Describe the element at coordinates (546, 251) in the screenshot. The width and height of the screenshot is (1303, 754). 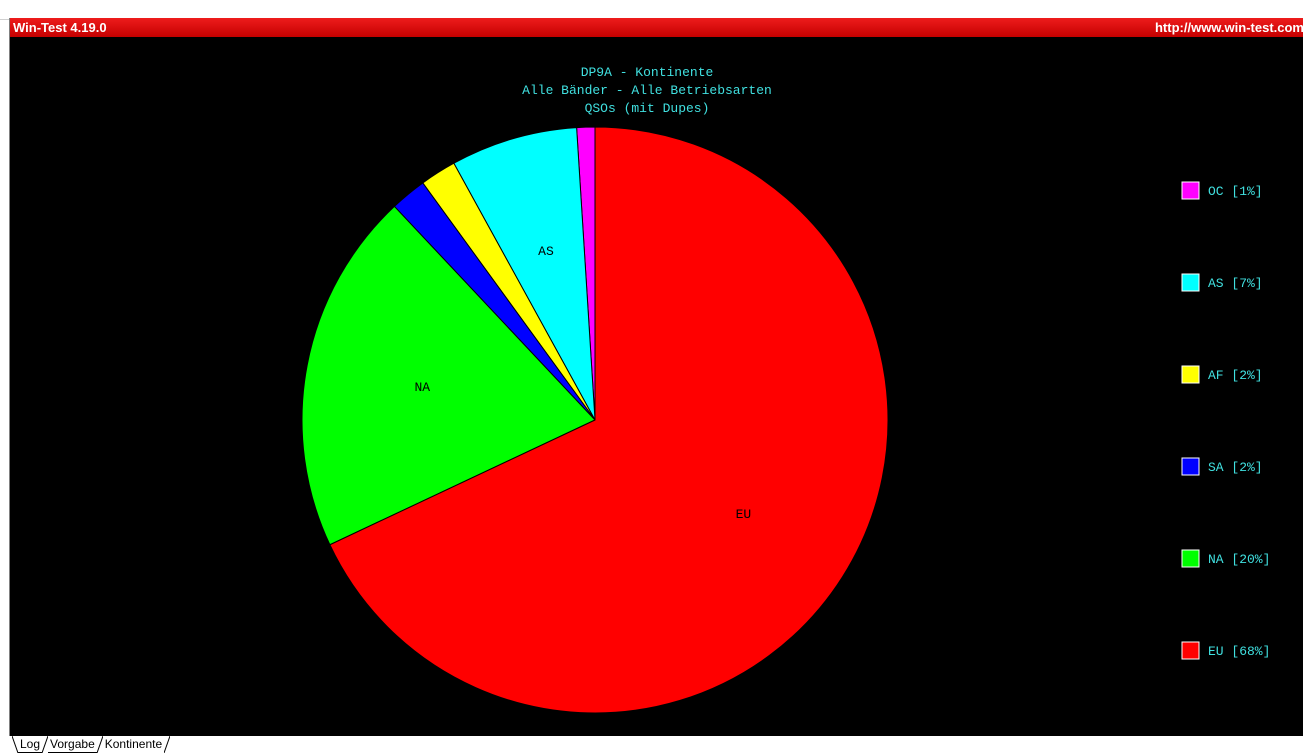
I see `slice-label-as: AS` at that location.